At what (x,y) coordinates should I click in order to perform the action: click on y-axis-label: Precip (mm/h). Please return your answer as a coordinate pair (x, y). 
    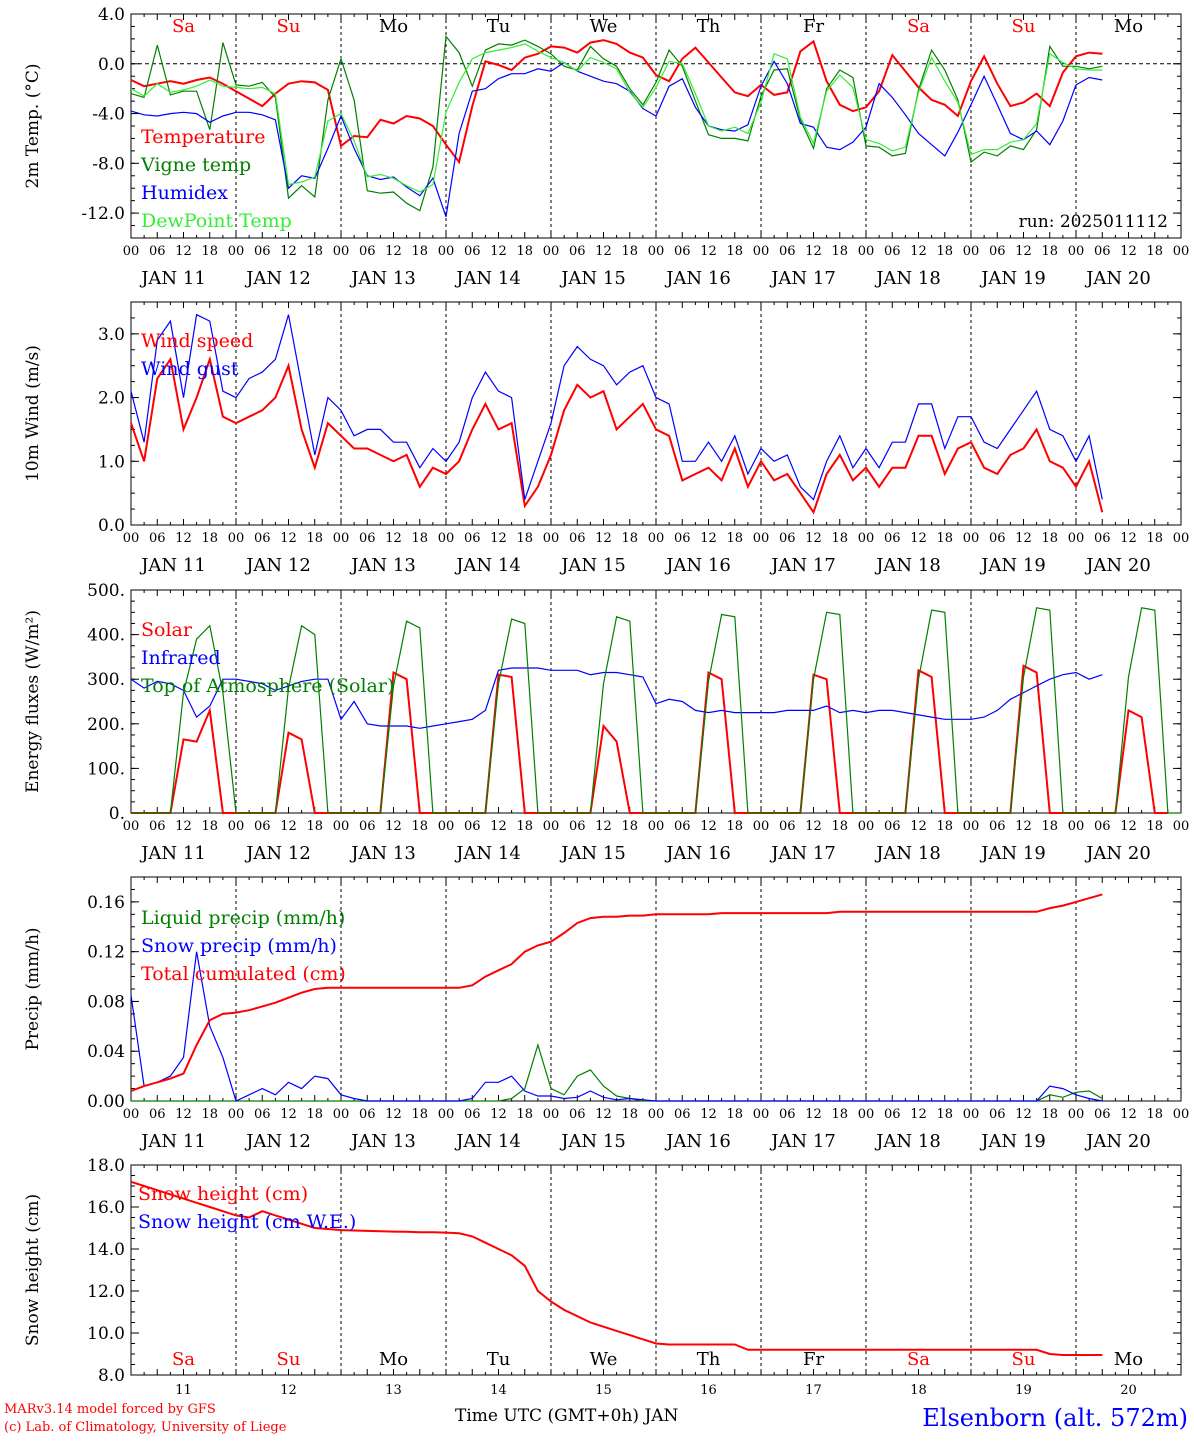
    Looking at the image, I should click on (33, 988).